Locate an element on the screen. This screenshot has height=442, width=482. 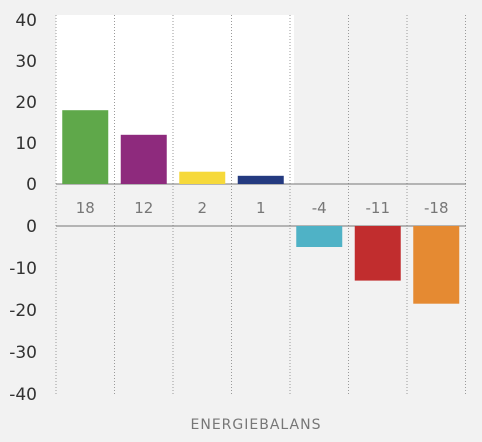
y-tick-label: -20 is located at coordinates (23, 311).